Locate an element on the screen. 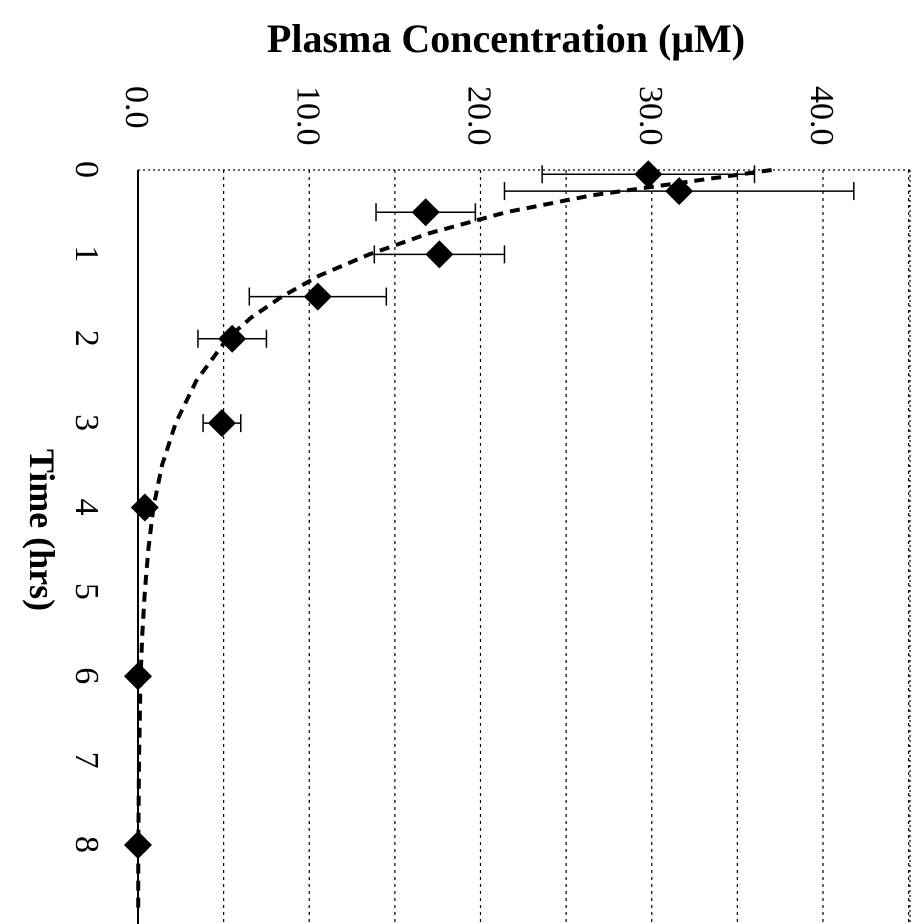 This screenshot has width=918, height=924. y-tick-label: 30.0 is located at coordinates (650, 116).